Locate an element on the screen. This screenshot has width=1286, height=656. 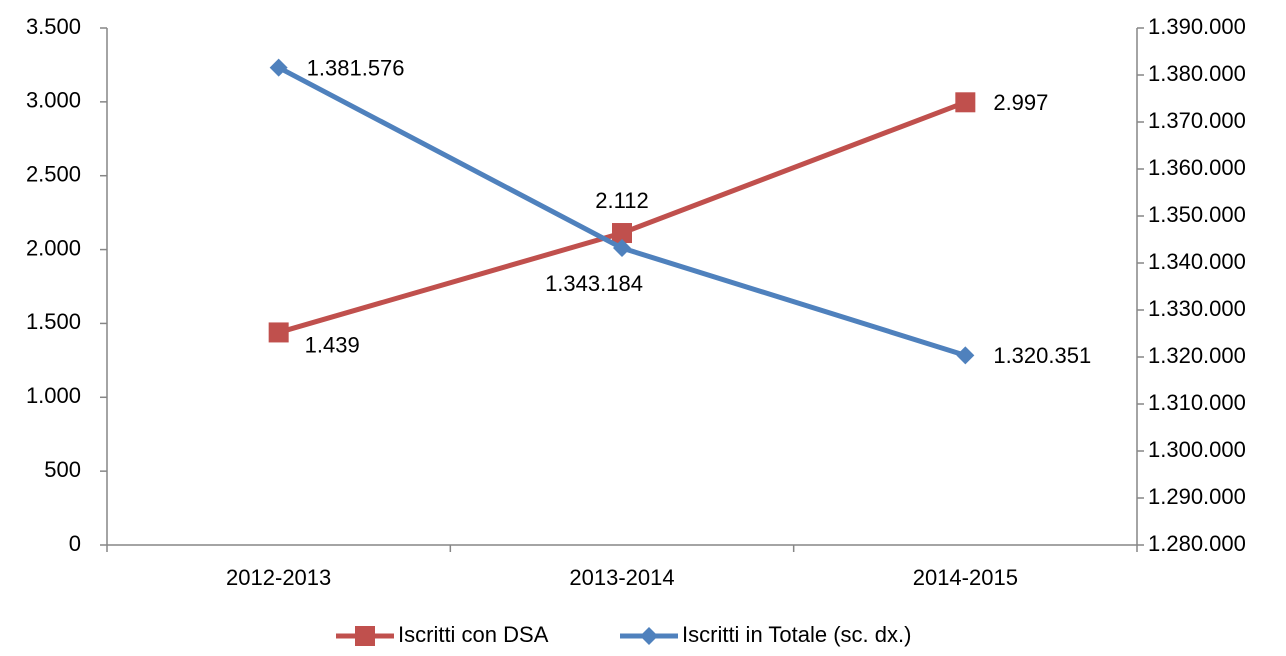
y-tick-label: 2.500 is located at coordinates (53, 174).